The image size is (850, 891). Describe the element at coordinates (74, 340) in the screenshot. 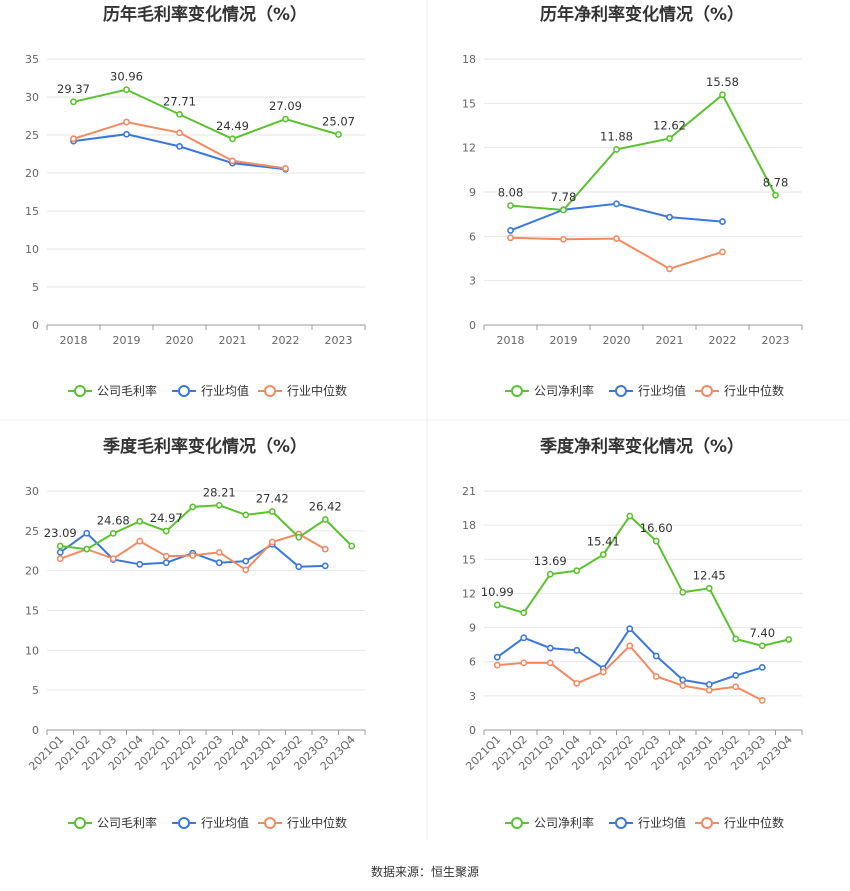

I see `x-tick-label: 2018` at that location.